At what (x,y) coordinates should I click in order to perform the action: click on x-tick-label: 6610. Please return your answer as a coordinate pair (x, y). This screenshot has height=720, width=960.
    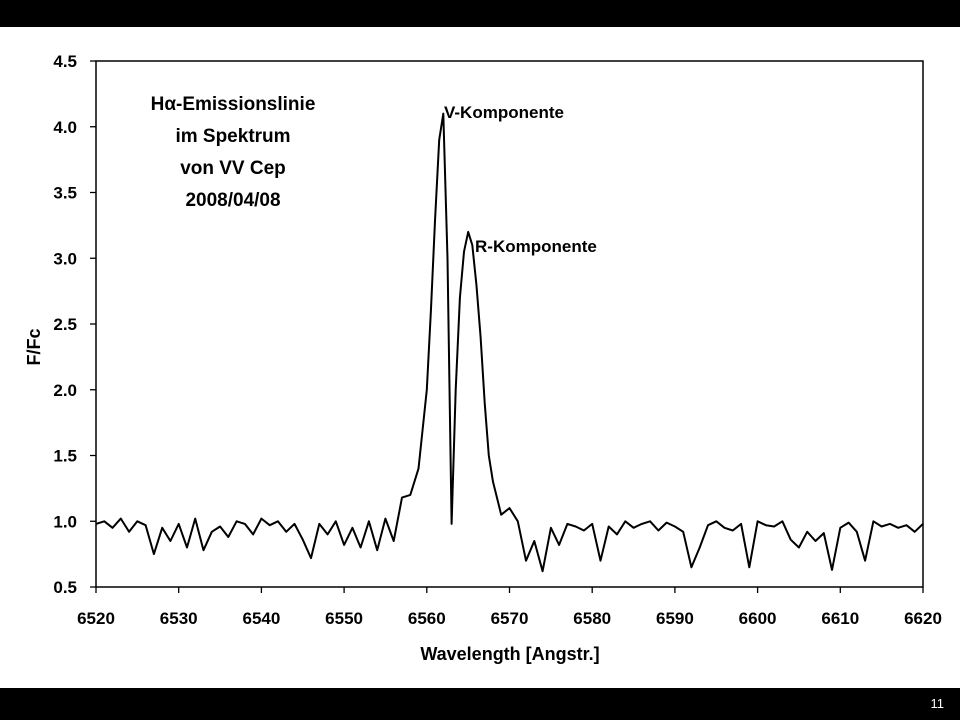
    Looking at the image, I should click on (840, 618).